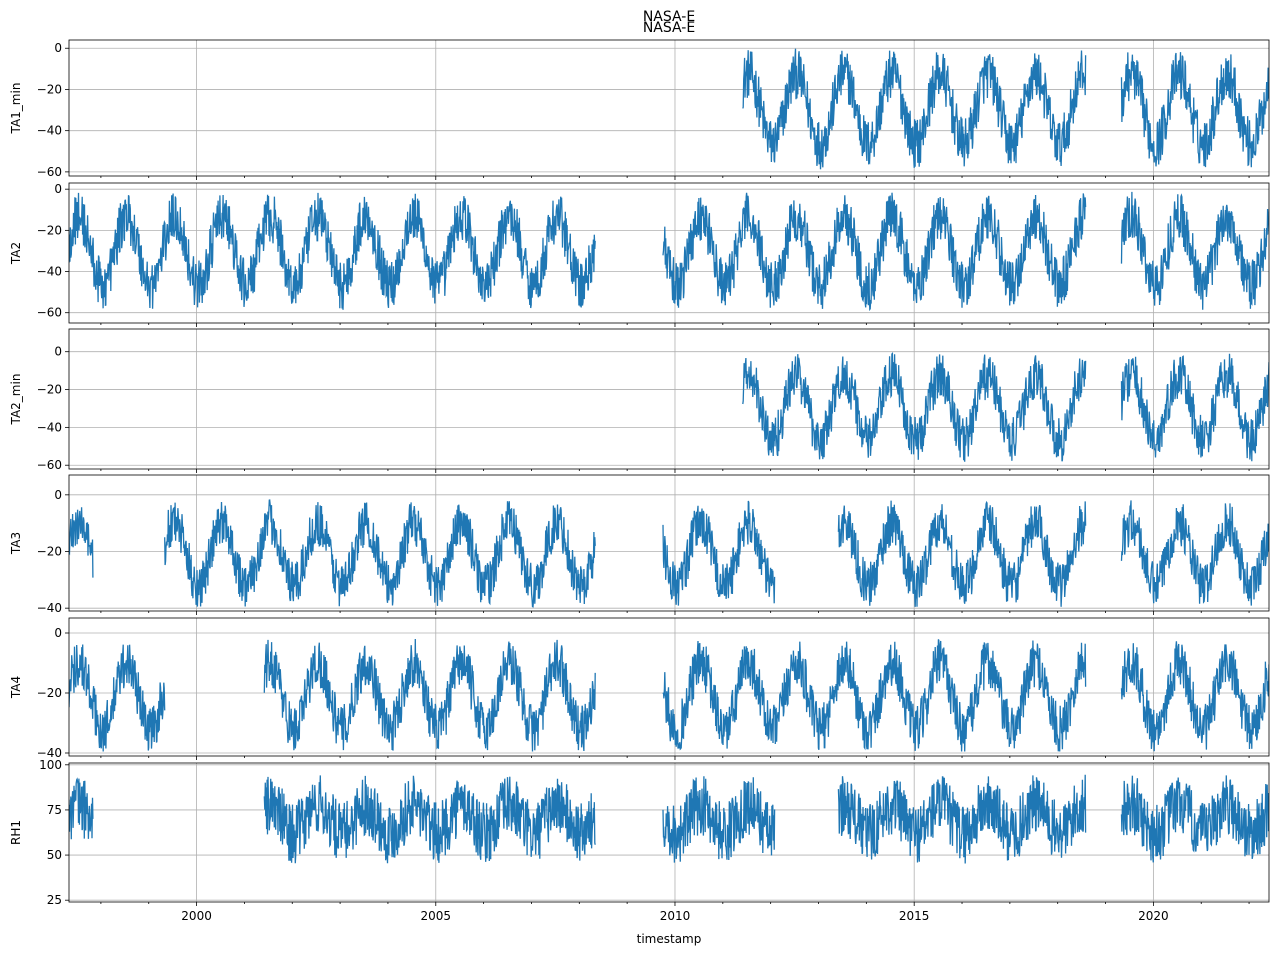 Image resolution: width=1278 pixels, height=956 pixels. I want to click on y-tick-label: 75, so click(54, 810).